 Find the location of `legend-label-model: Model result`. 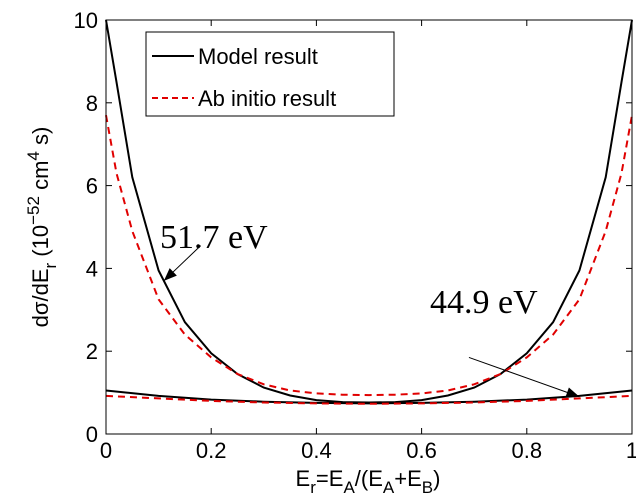

legend-label-model: Model result is located at coordinates (258, 56).